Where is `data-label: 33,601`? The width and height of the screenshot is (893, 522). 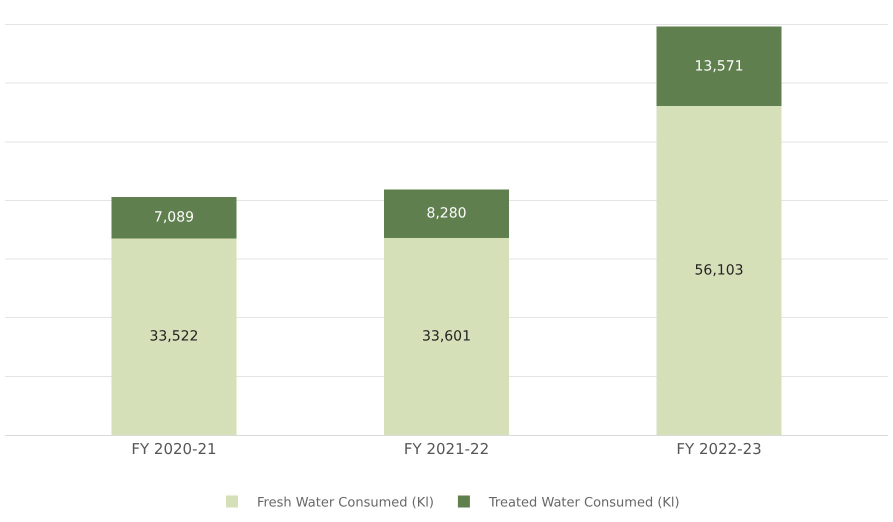
data-label: 33,601 is located at coordinates (446, 336).